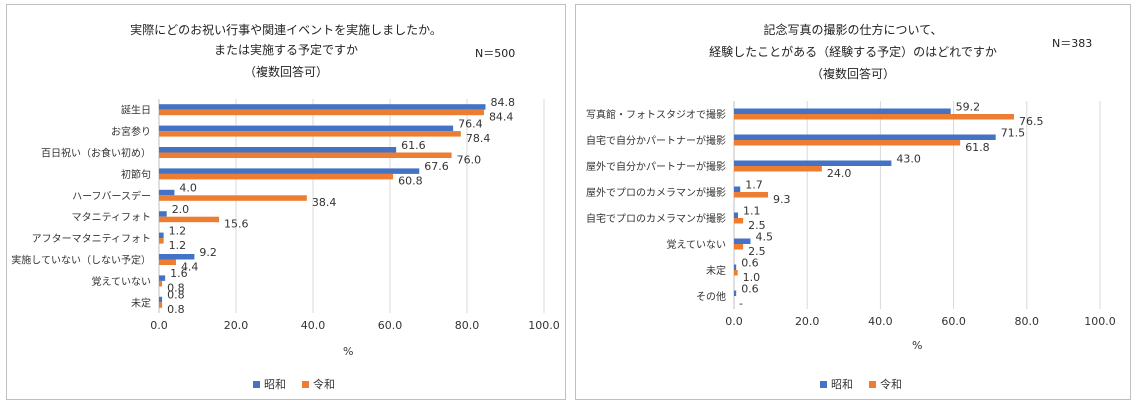 This screenshot has height=408, width=1136. I want to click on data-label: 84.4, so click(501, 116).